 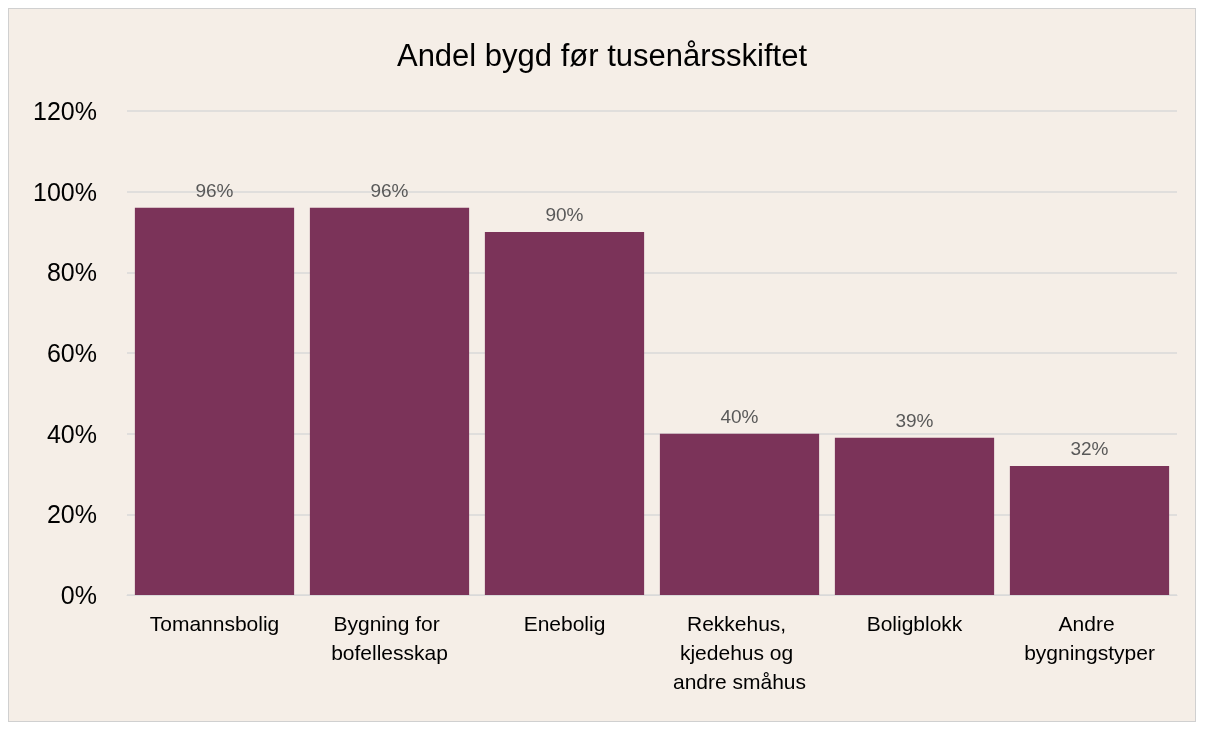 I want to click on data-label: 40%, so click(x=739, y=416).